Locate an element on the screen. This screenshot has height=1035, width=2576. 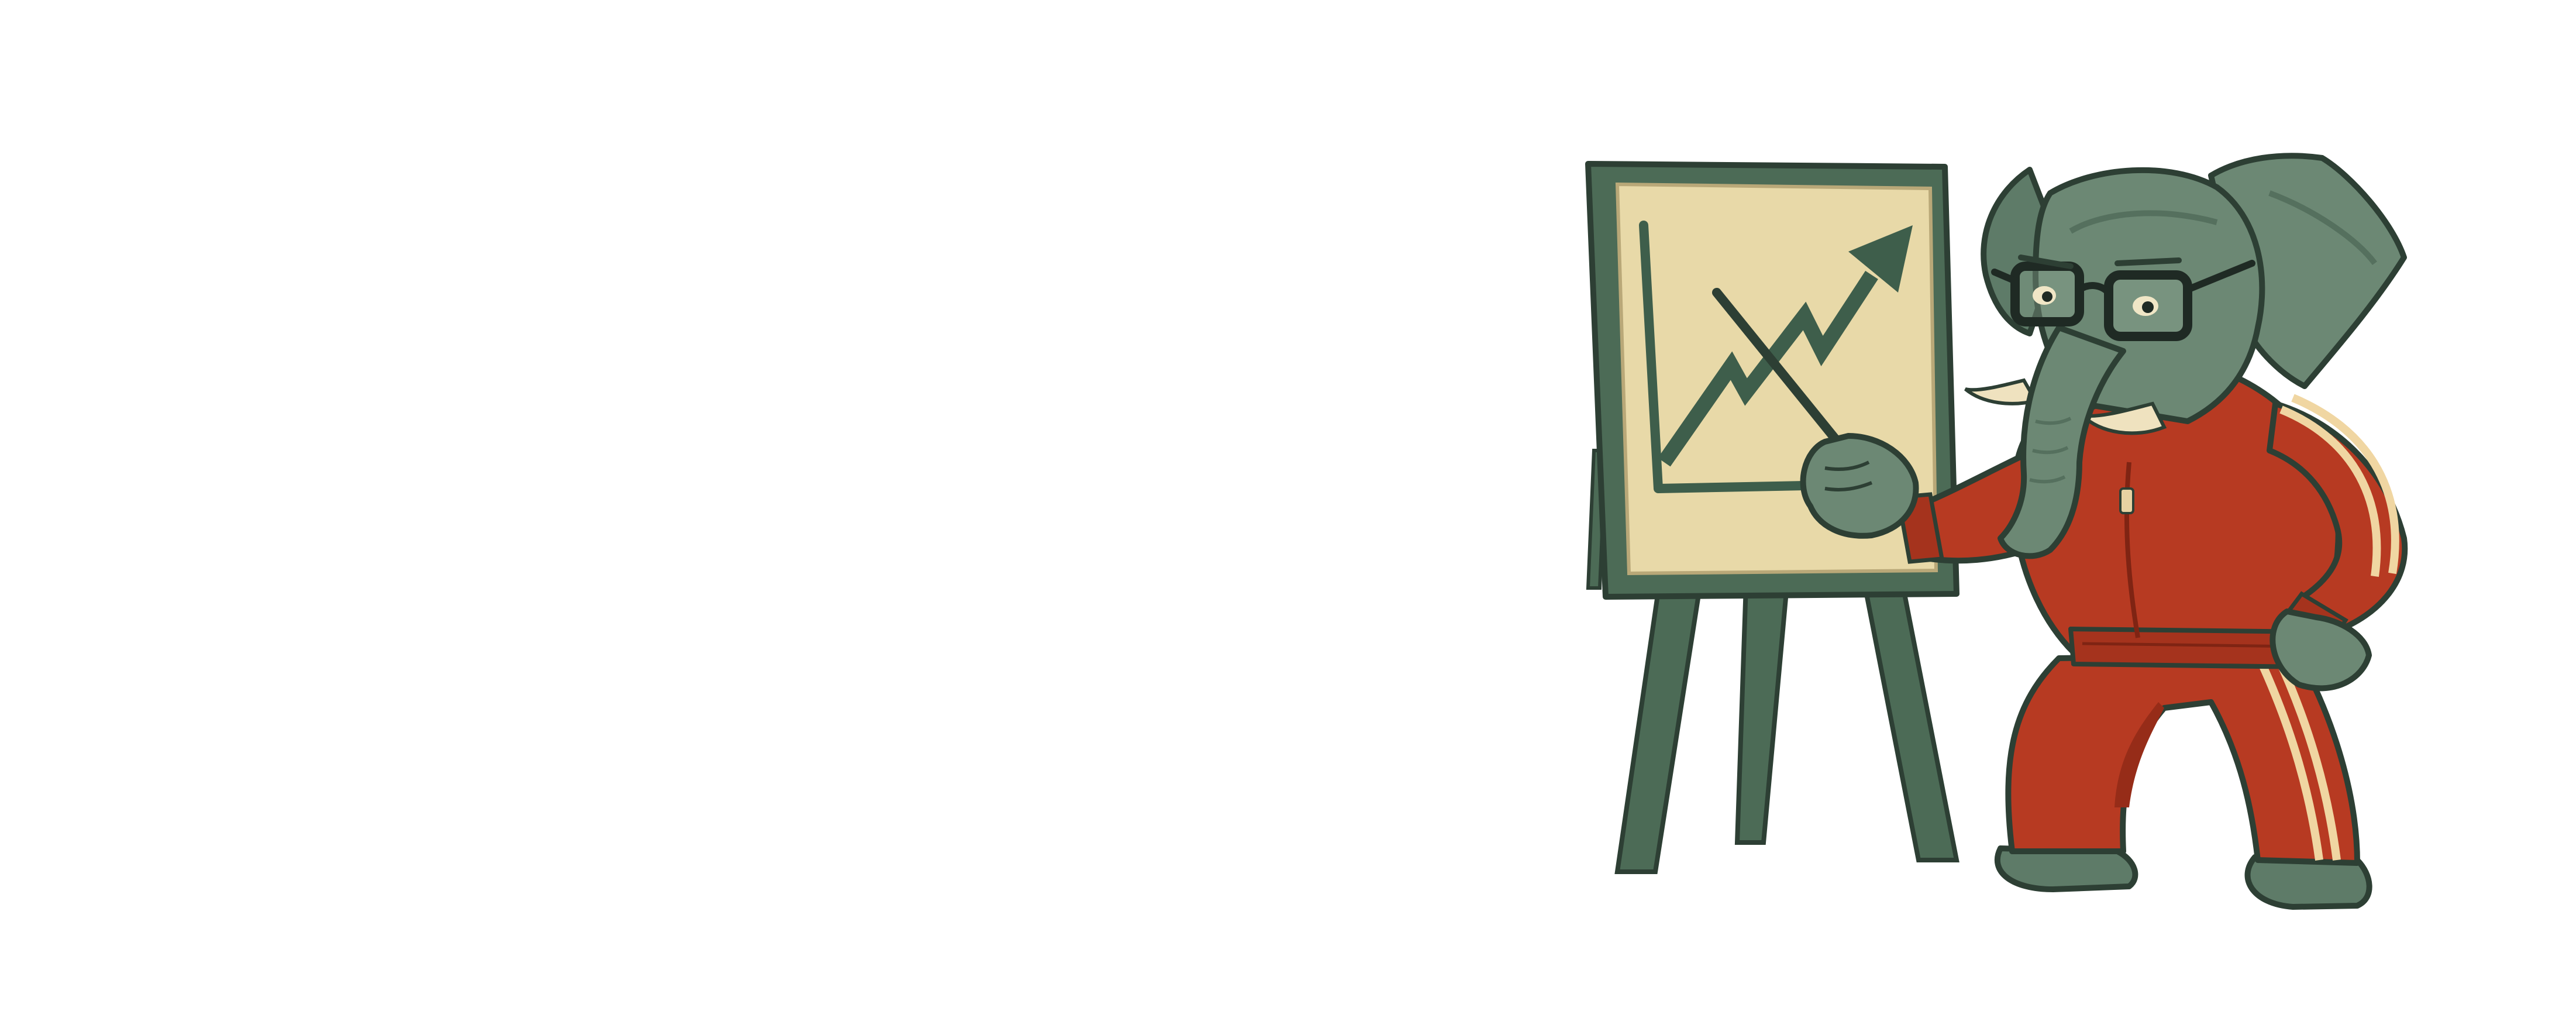
rising-trend-arrow-icon is located at coordinates (1785, 346).